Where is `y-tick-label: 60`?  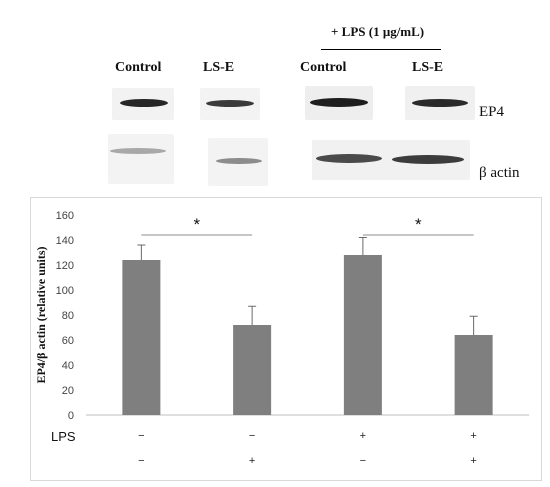 y-tick-label: 60 is located at coordinates (68, 341).